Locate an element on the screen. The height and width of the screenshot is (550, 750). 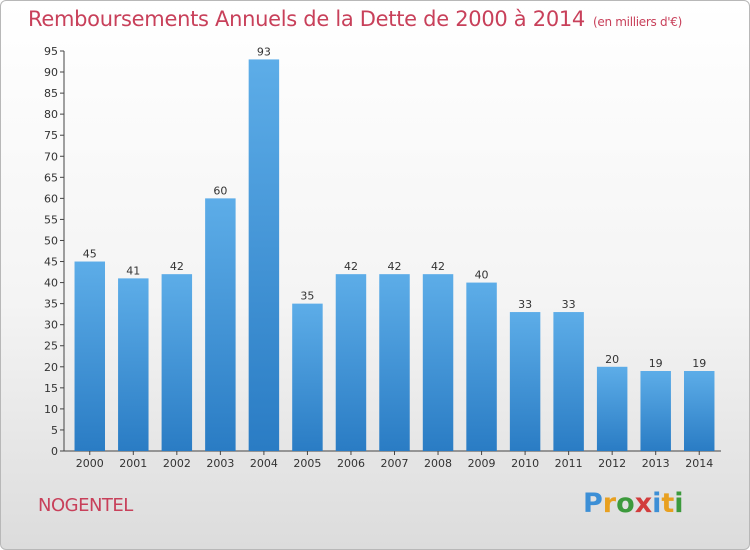
logo-letter: o is located at coordinates (625, 503).